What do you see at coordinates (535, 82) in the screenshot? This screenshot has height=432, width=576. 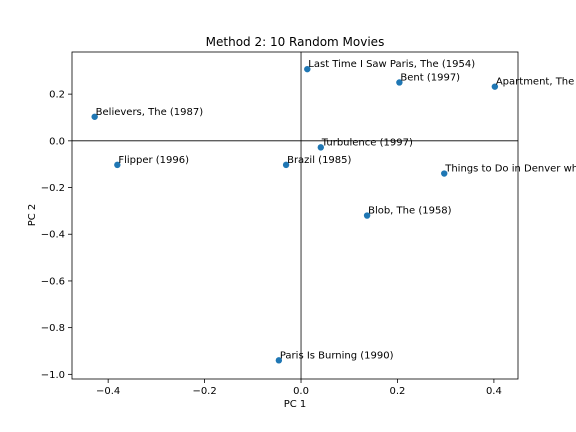 I see `data-point-label: Apartment, The` at bounding box center [535, 82].